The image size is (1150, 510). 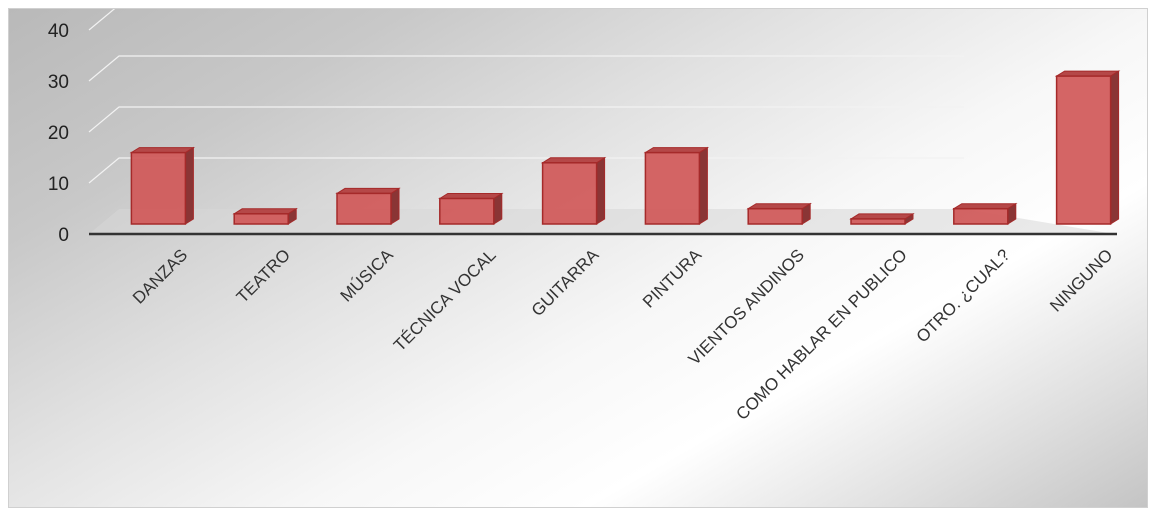 What do you see at coordinates (445, 300) in the screenshot?
I see `x-tick-label: TÉCNICA VOCAL` at bounding box center [445, 300].